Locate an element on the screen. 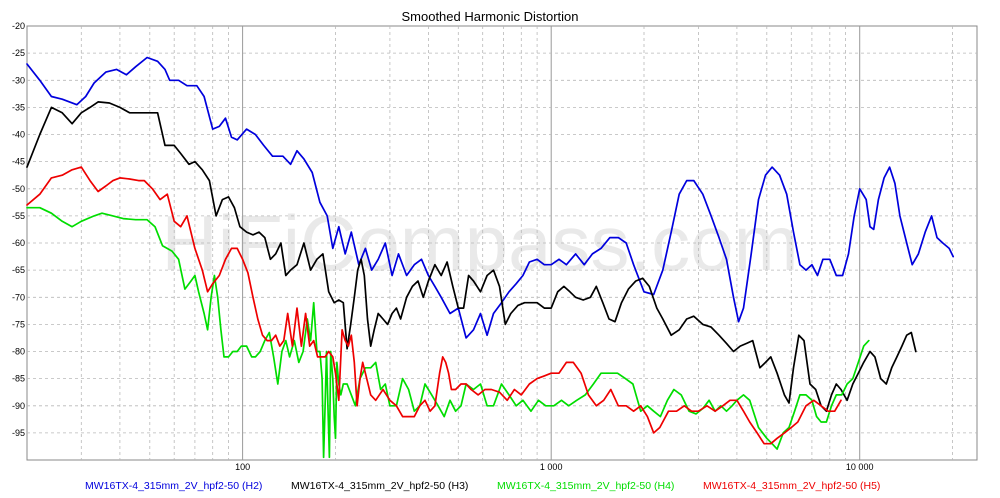 This screenshot has width=1000, height=498. x-tick-label: 1 000 is located at coordinates (551, 467).